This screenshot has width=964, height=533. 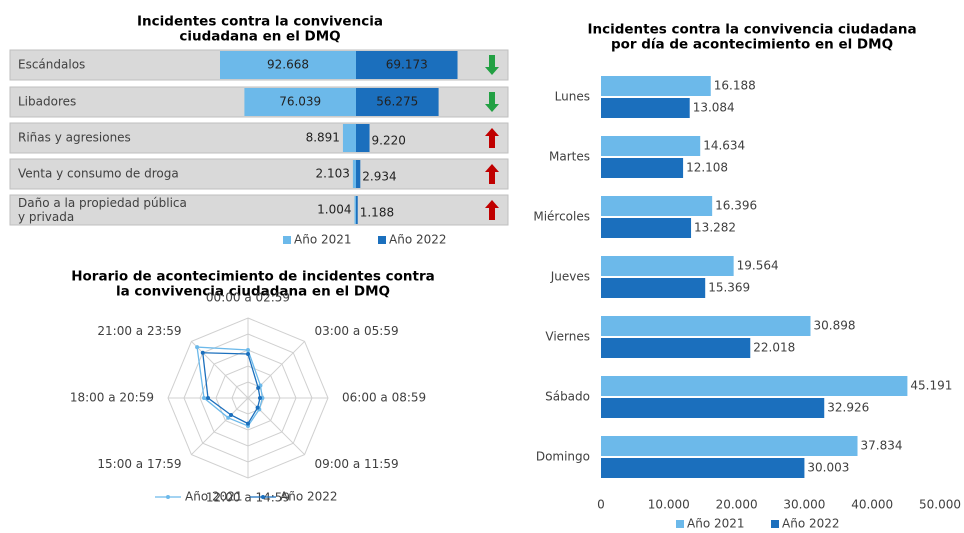 What do you see at coordinates (561, 217) in the screenshot?
I see `category-label: Miércoles` at bounding box center [561, 217].